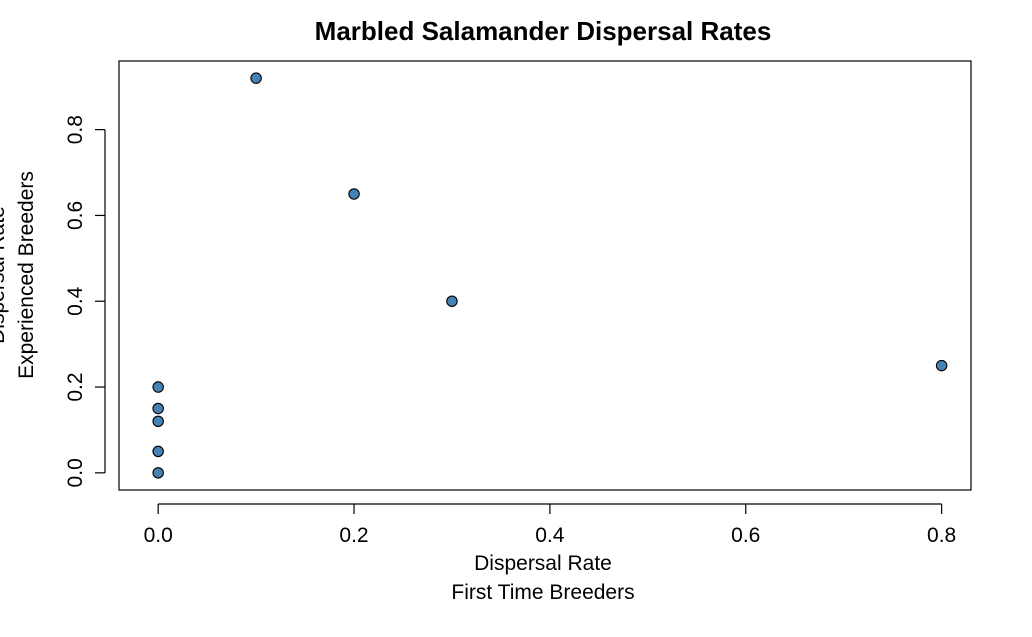 The width and height of the screenshot is (1032, 637). Describe the element at coordinates (75, 301) in the screenshot. I see `y-tick-label: 0.4` at that location.